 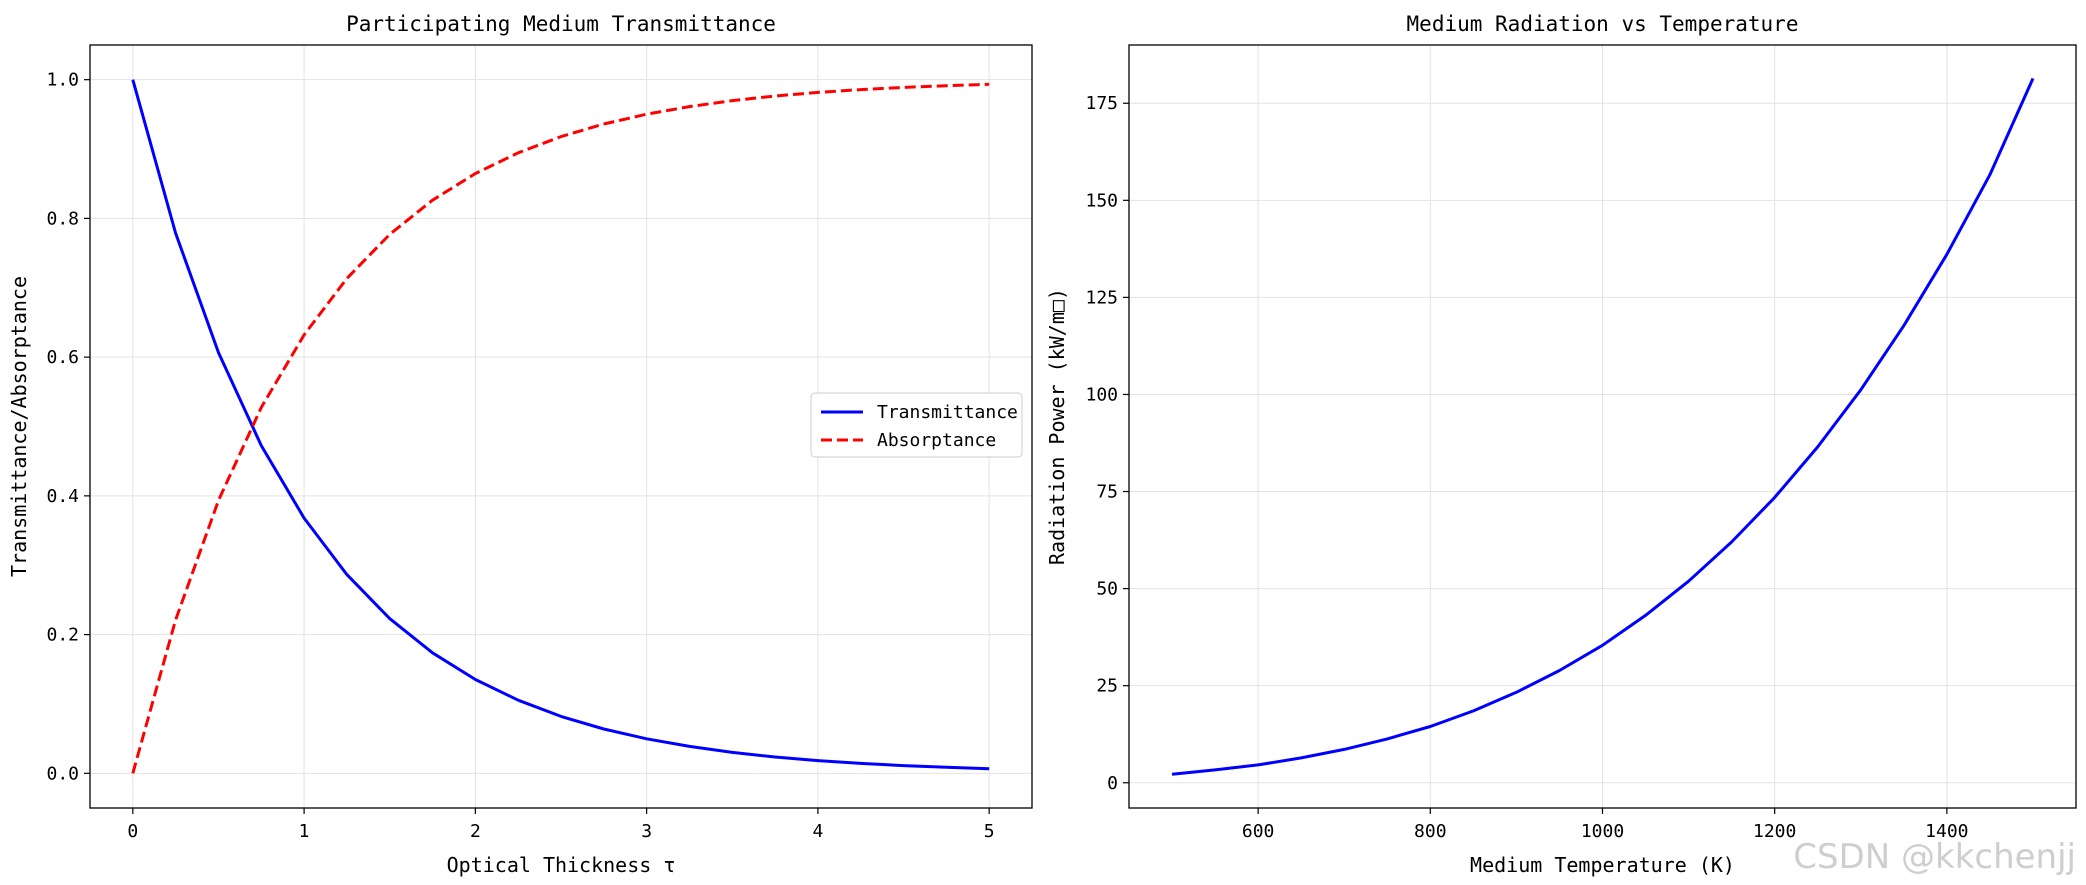 What do you see at coordinates (1258, 831) in the screenshot?
I see `x-tick-label: 600` at bounding box center [1258, 831].